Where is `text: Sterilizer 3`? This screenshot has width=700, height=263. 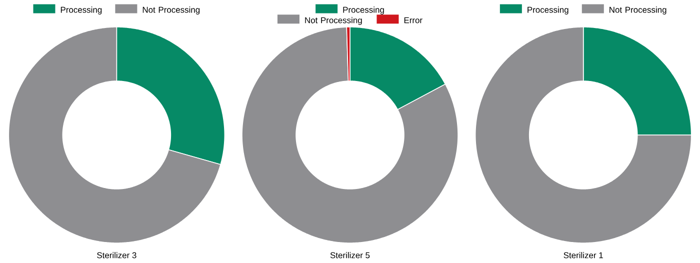 text: Sterilizer 3 is located at coordinates (116, 255).